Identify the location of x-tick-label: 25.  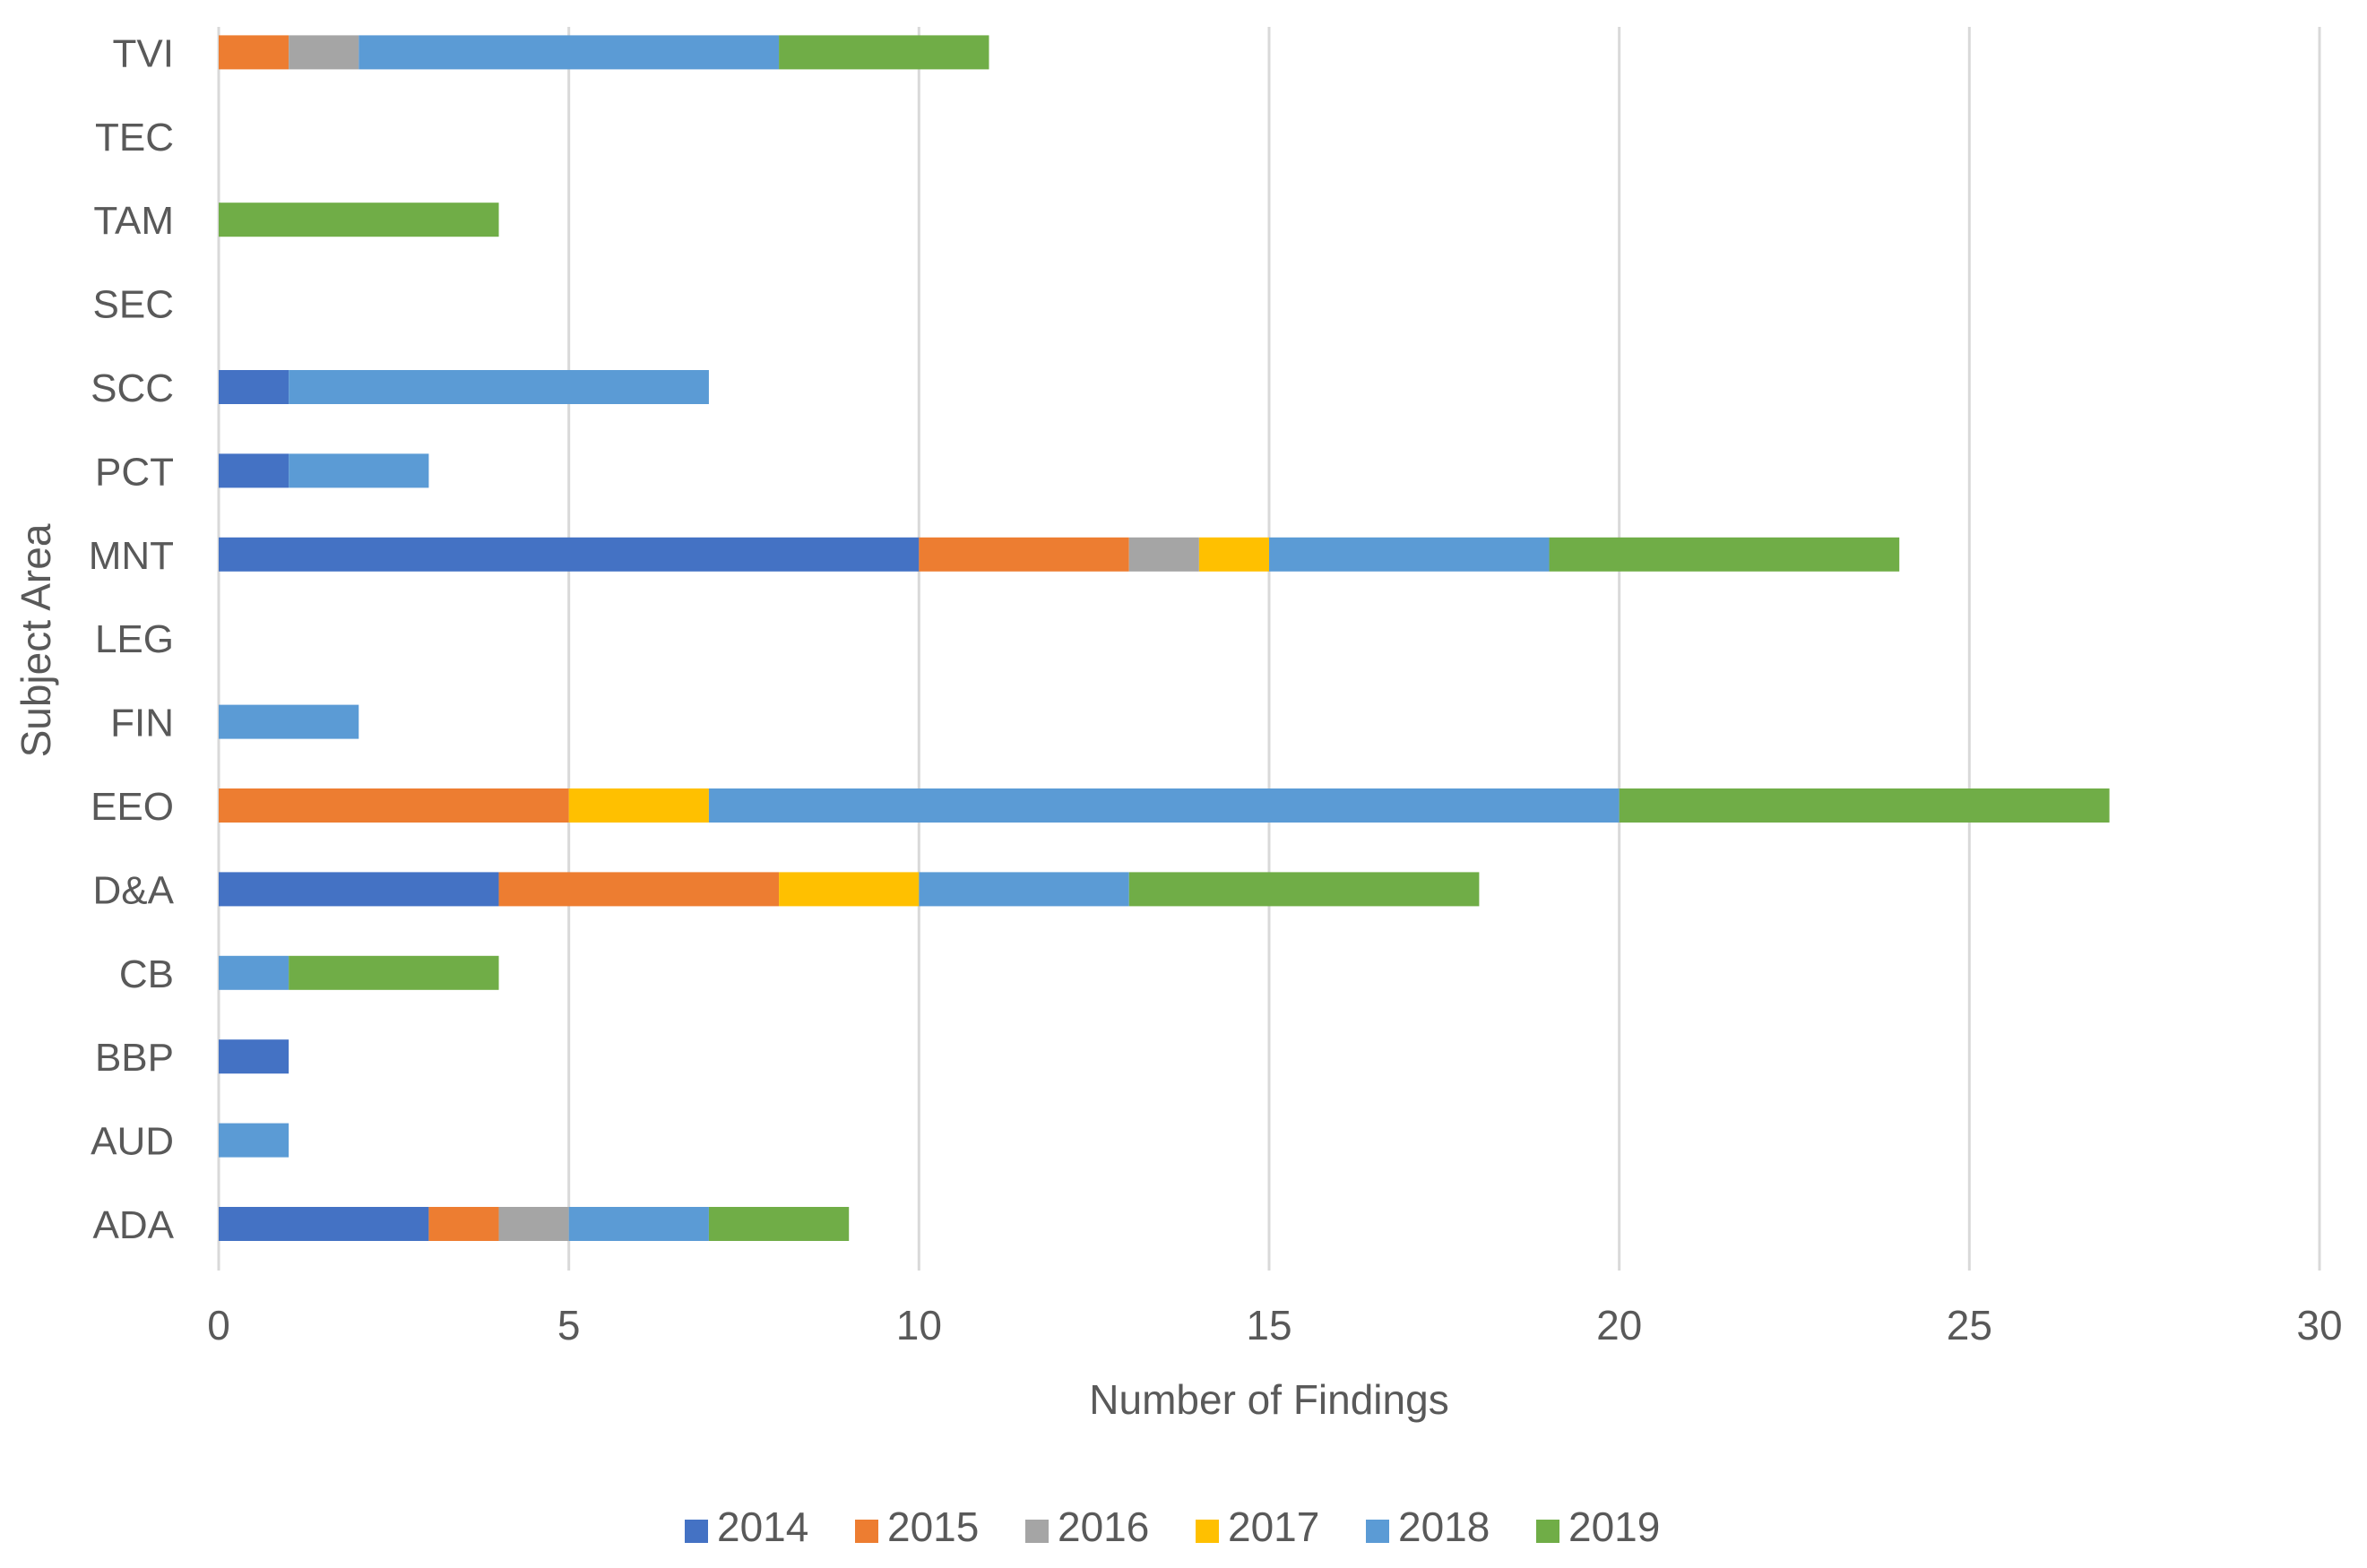
(1970, 1325).